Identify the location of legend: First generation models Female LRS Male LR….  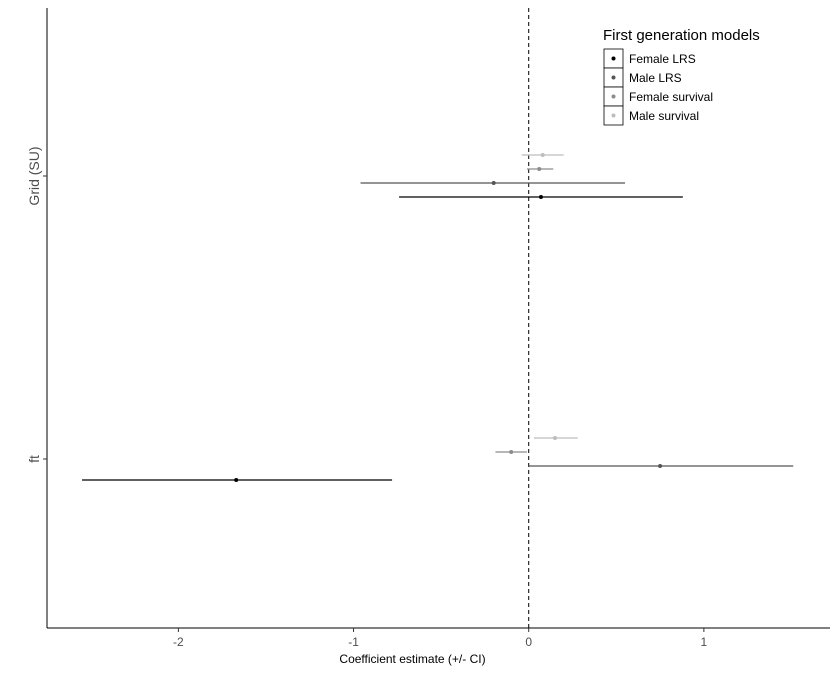
(681, 76).